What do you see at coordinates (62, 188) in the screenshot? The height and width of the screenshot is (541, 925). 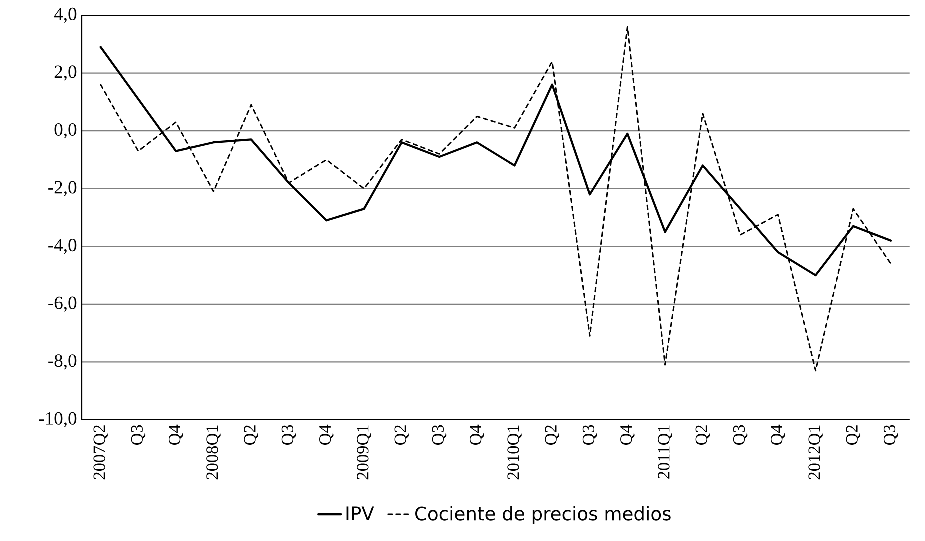 I see `y-tick-label: -2,0` at bounding box center [62, 188].